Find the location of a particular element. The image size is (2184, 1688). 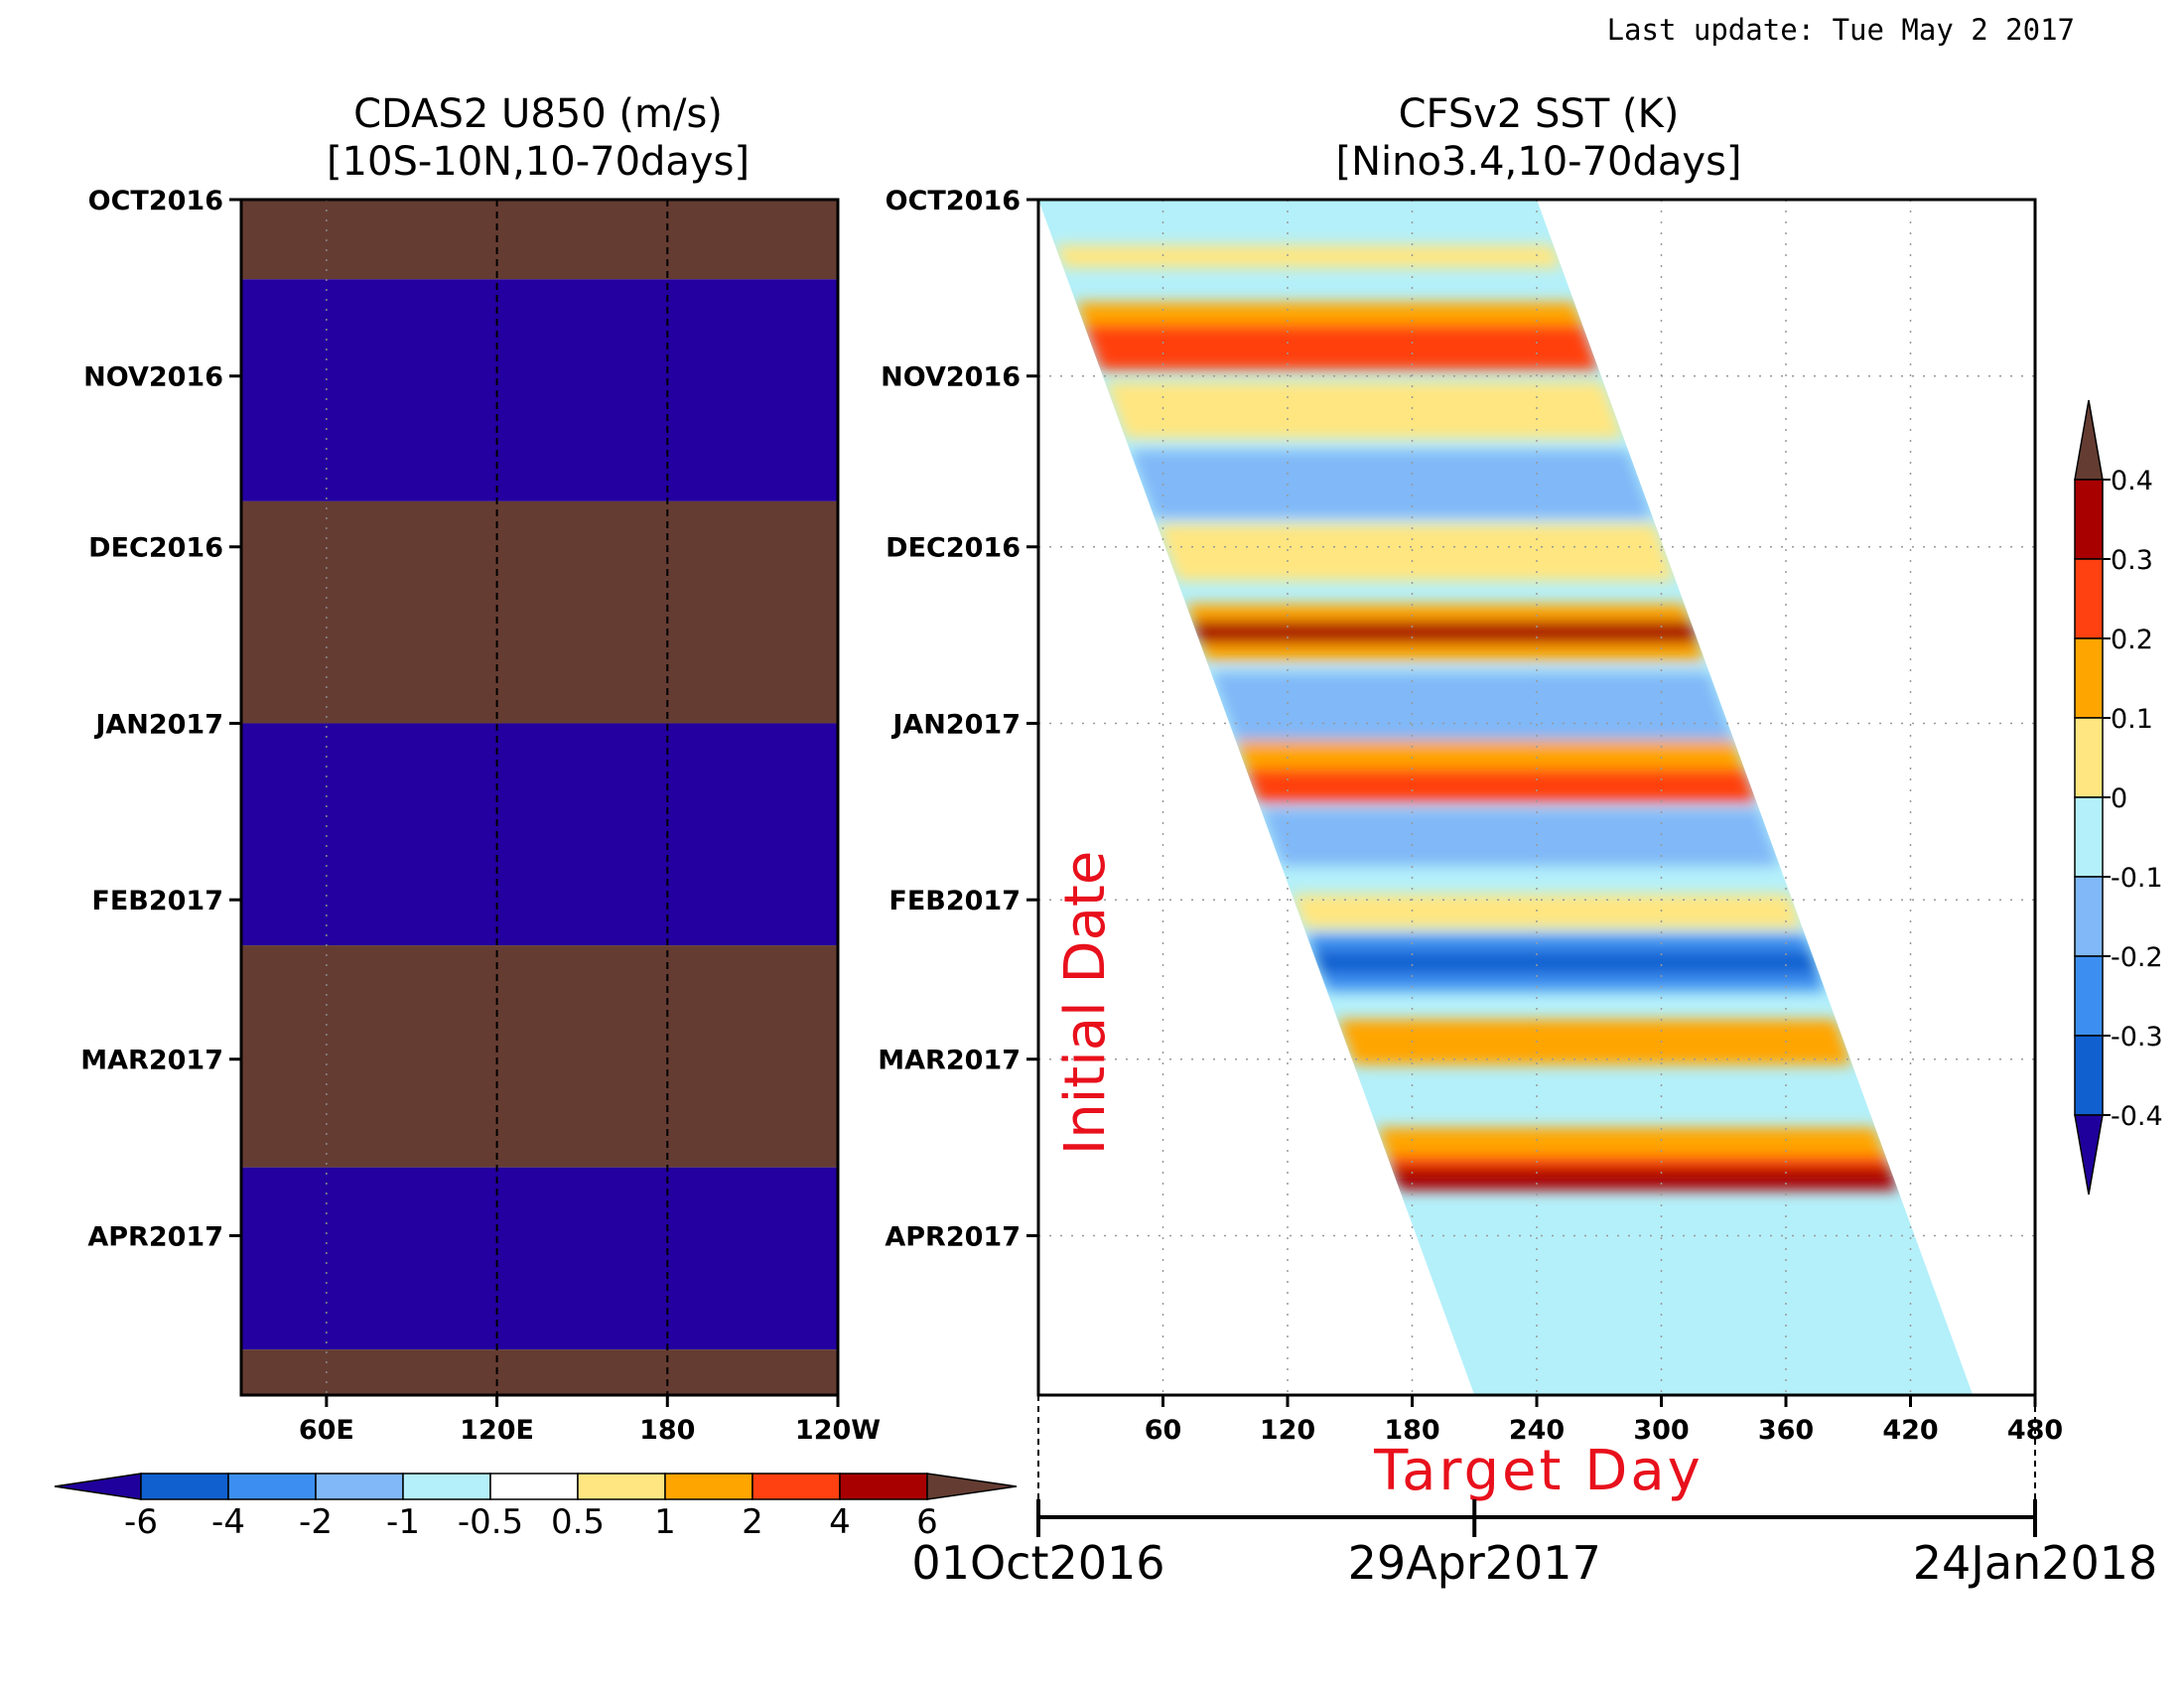

date-axis: 01Oct2016 29Apr2017 24Jan2018 is located at coordinates (1534, 1492).